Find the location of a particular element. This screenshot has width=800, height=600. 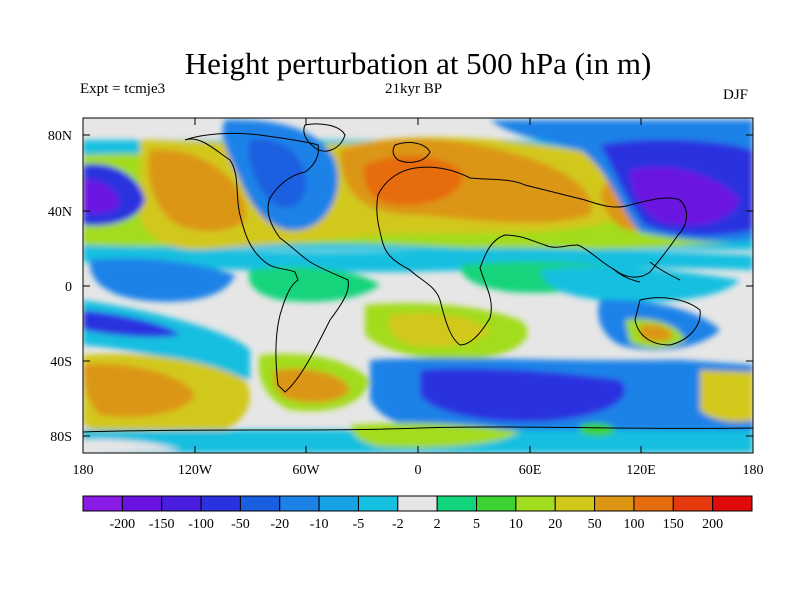

lon-label-60e: 60E is located at coordinates (530, 470).